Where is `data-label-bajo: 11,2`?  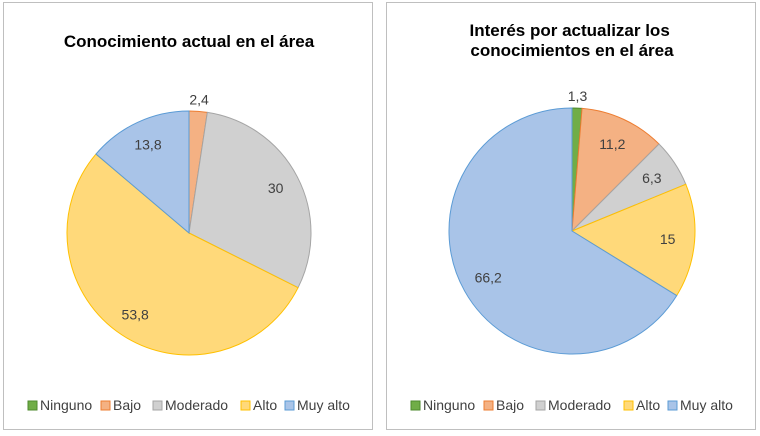 data-label-bajo: 11,2 is located at coordinates (612, 144).